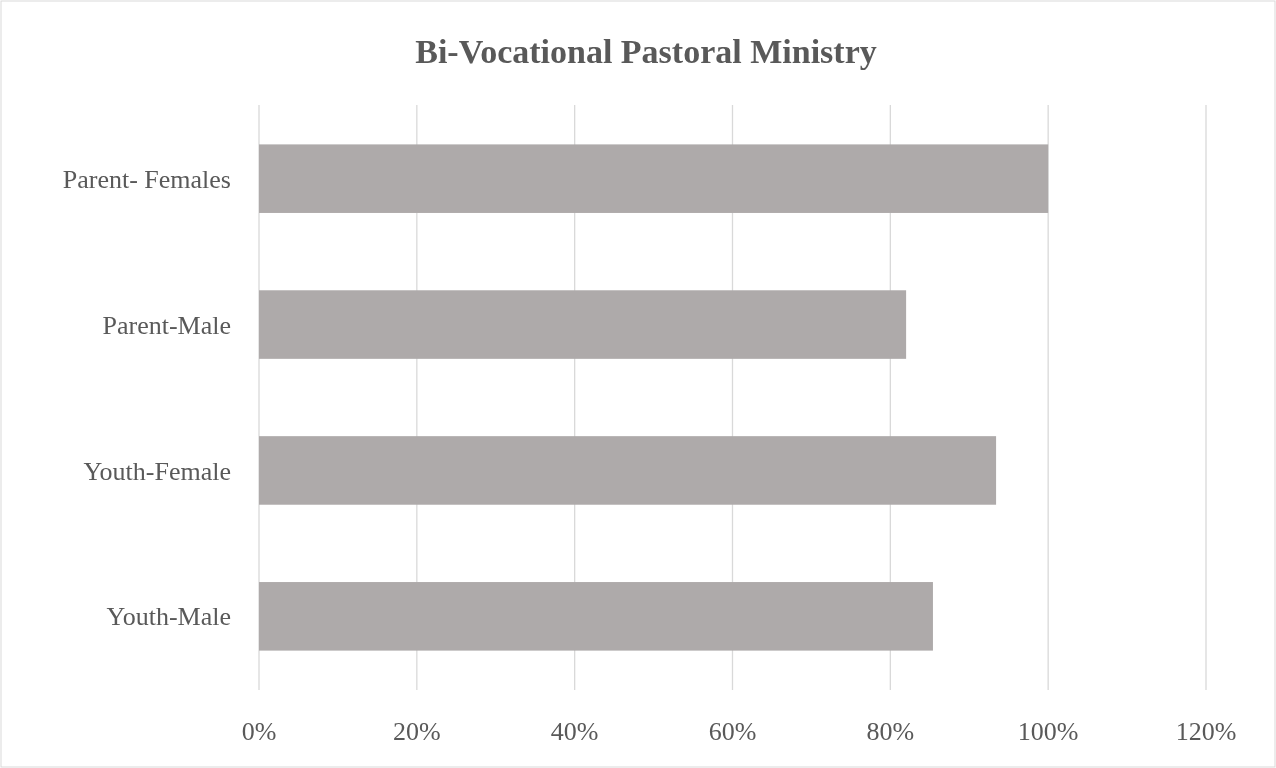 The width and height of the screenshot is (1276, 768). What do you see at coordinates (259, 731) in the screenshot?
I see `x-tick-label: 0%` at bounding box center [259, 731].